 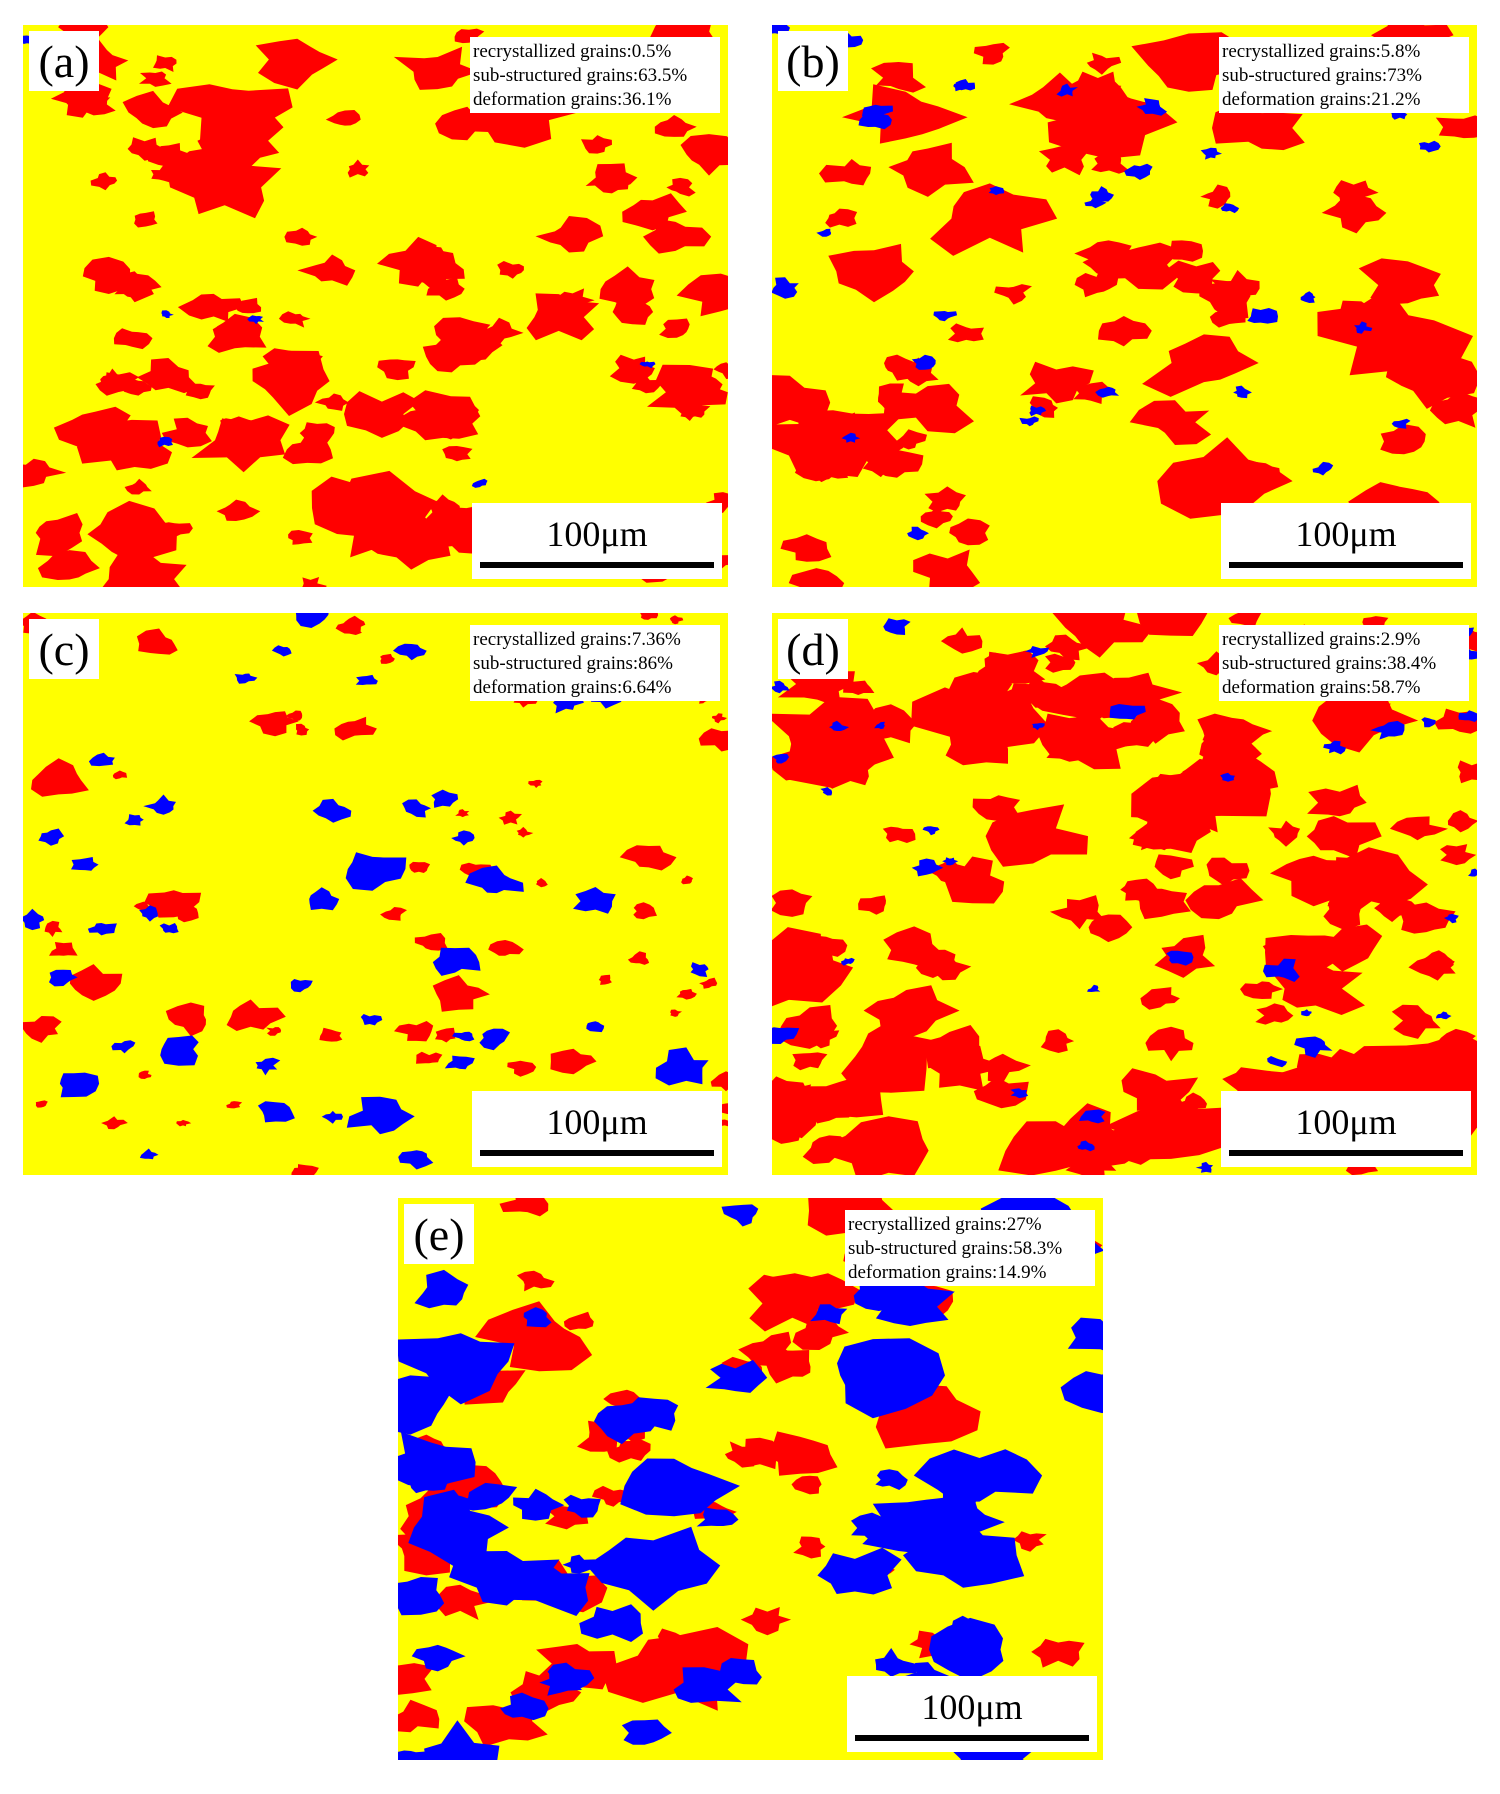 I want to click on stats-line: recrystallized grains:0.5%, so click(x=572, y=51).